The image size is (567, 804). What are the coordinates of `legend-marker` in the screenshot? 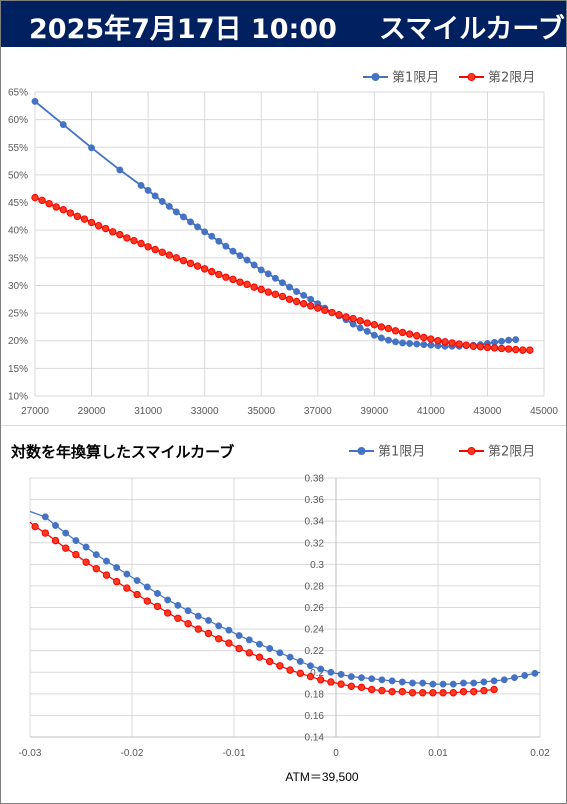 It's located at (471, 77).